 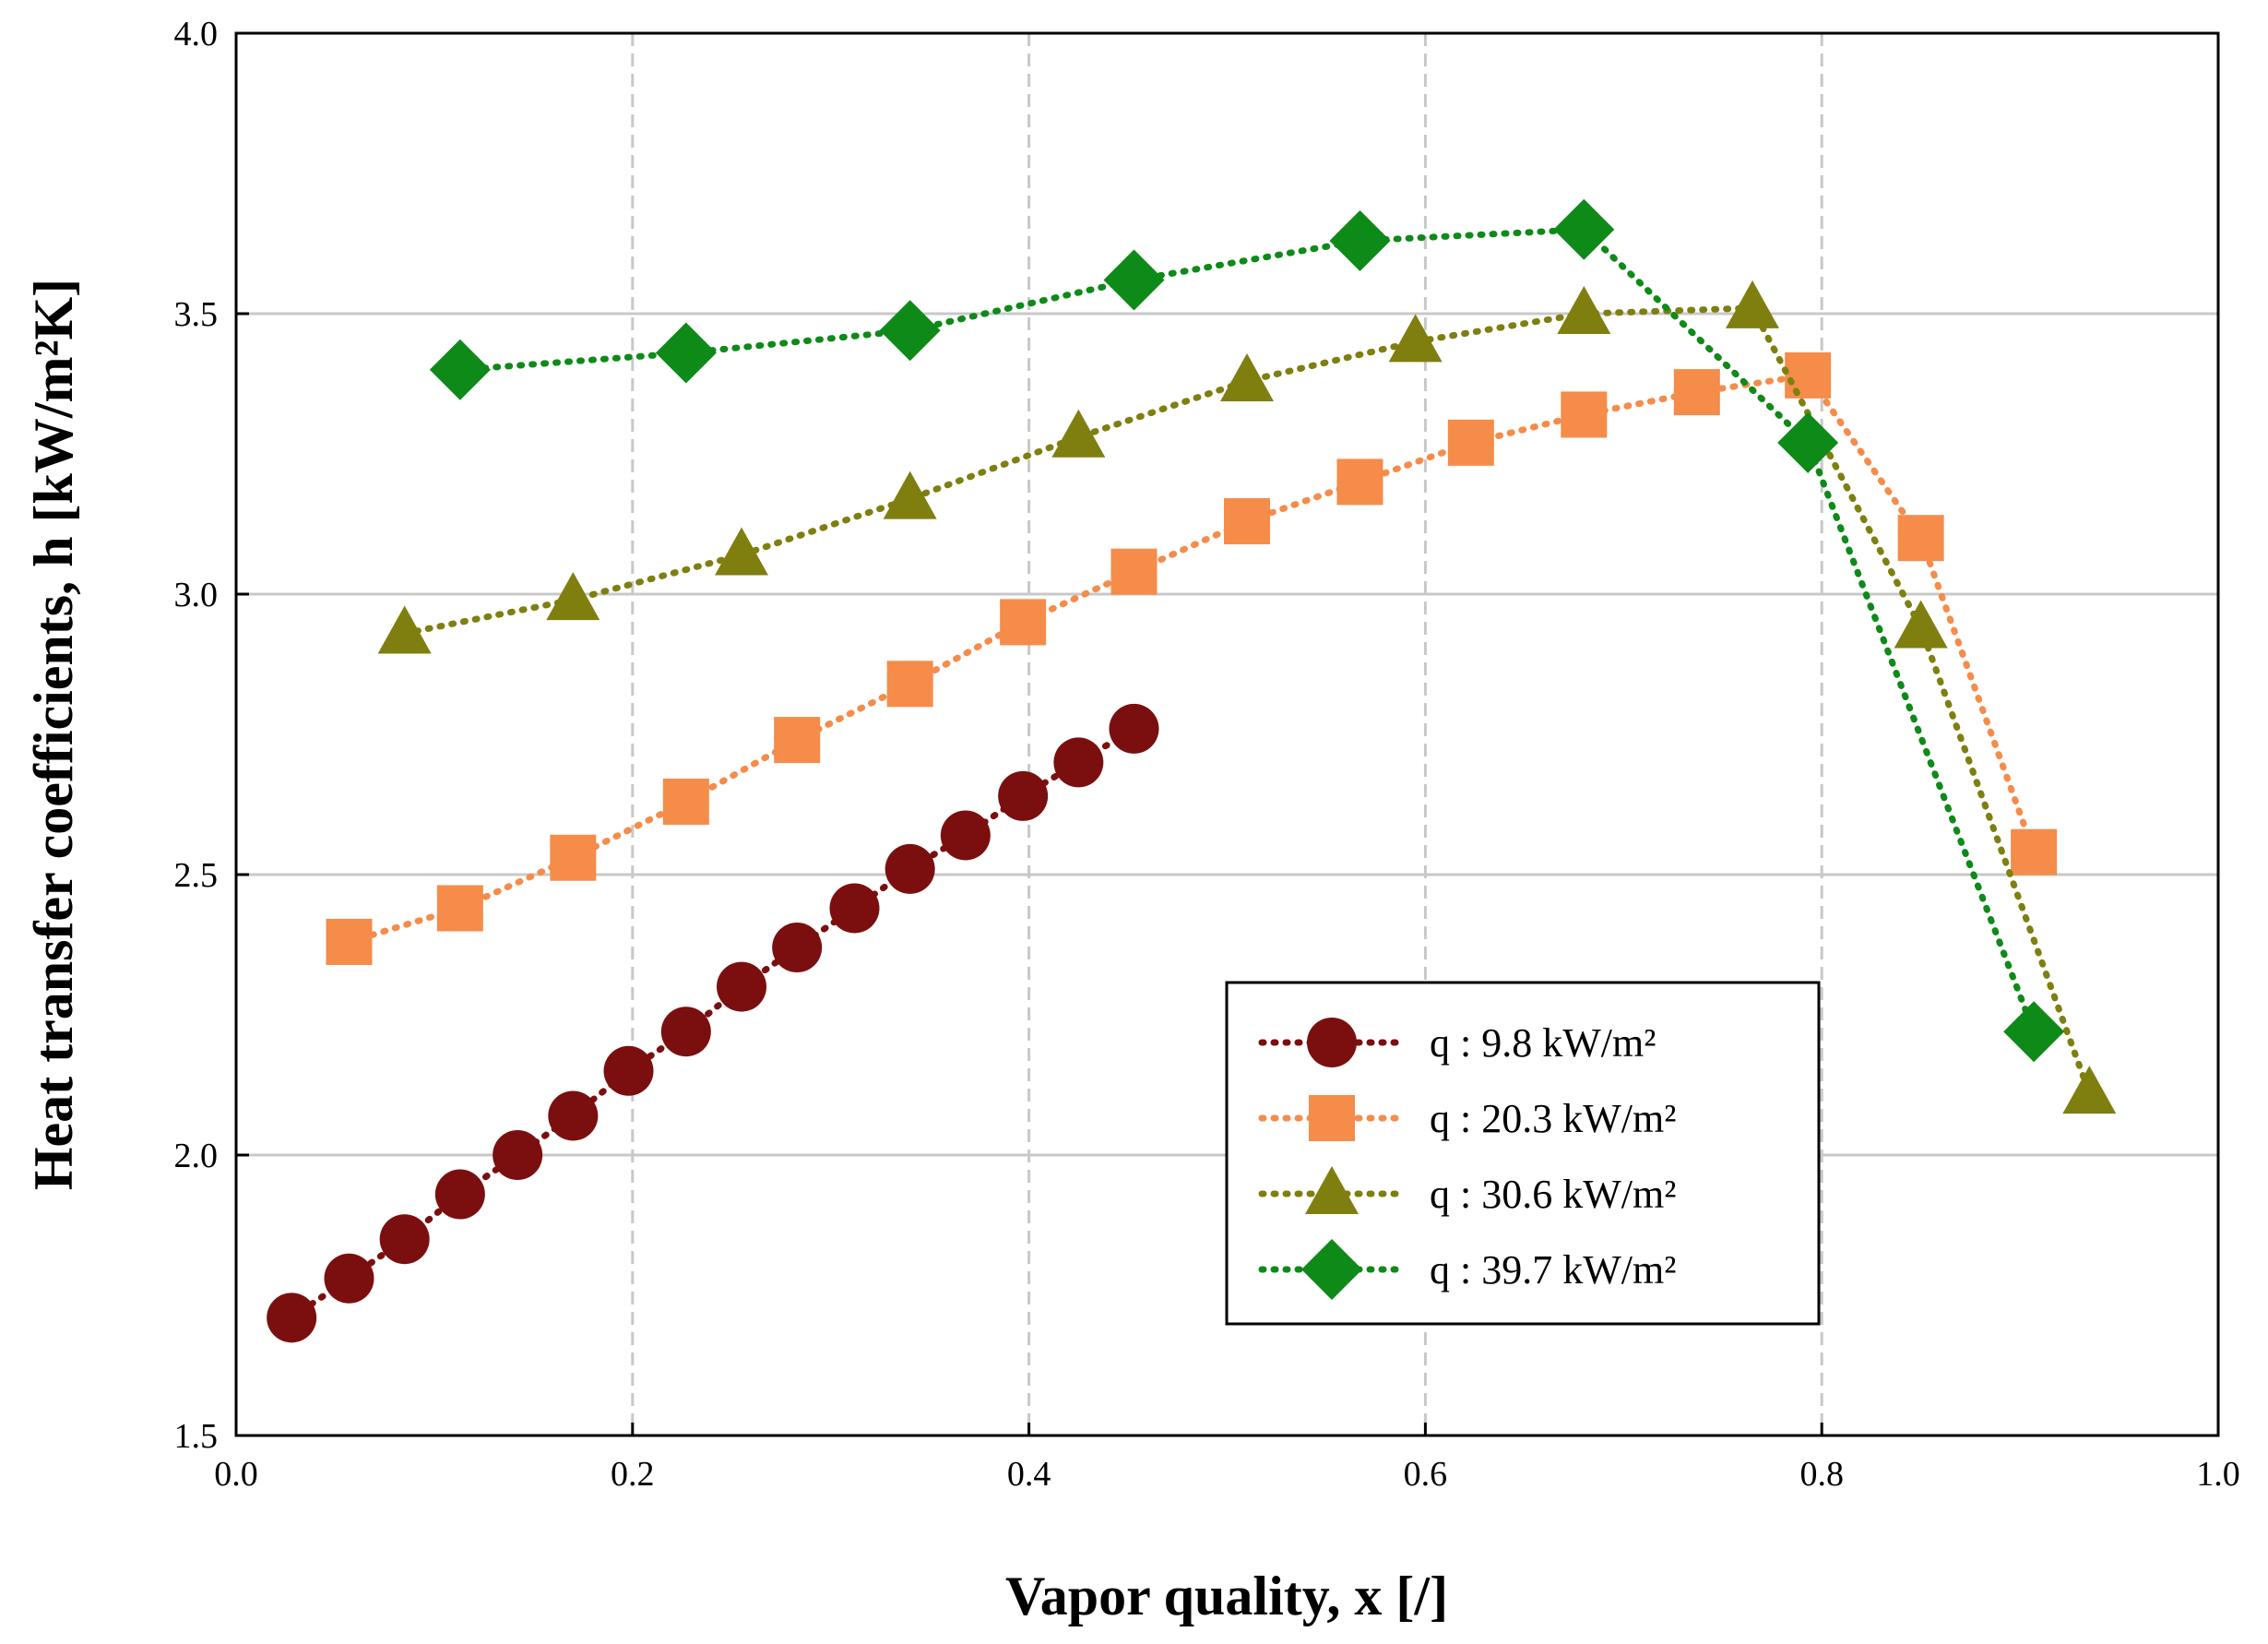 I want to click on y-tick-label: 1.5, so click(x=196, y=1436).